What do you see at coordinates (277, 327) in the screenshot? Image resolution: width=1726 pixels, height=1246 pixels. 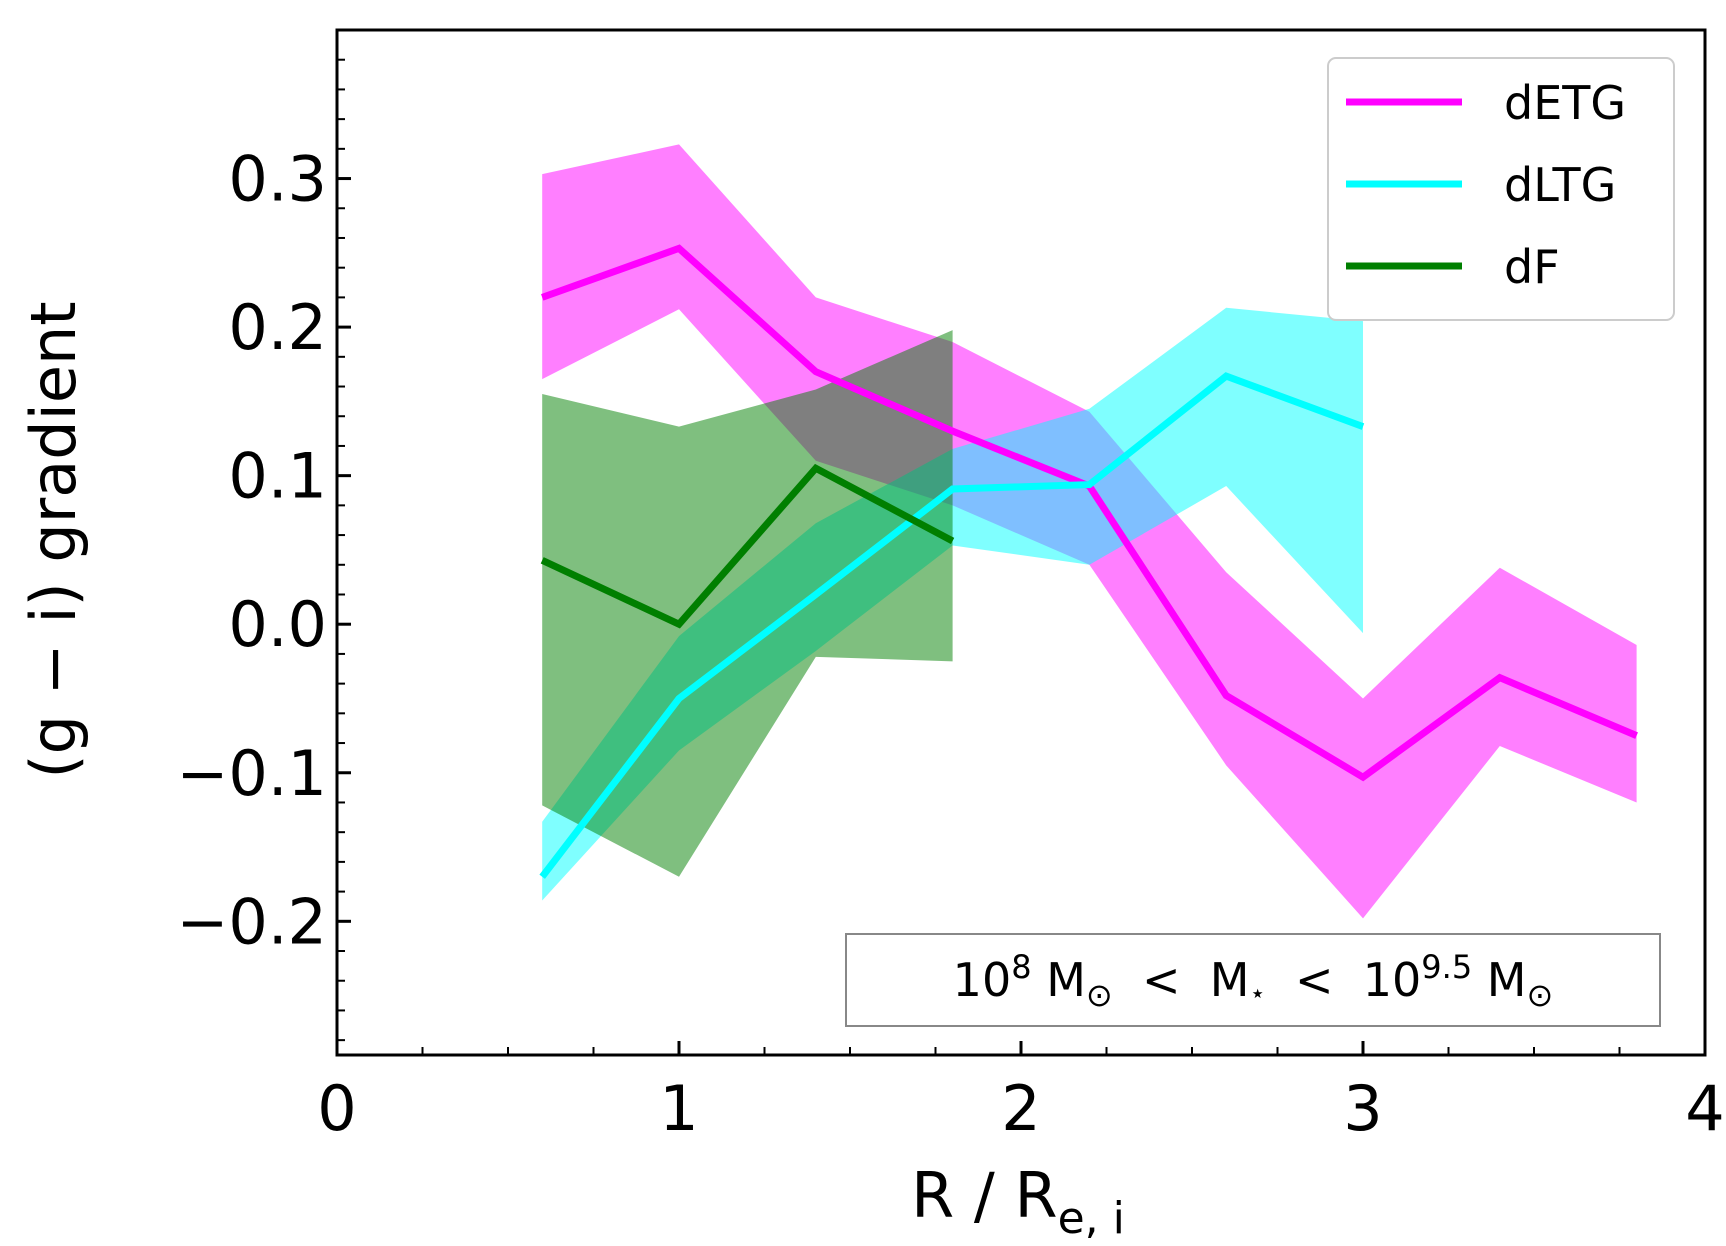 I see `y-tick-label: 0.2` at bounding box center [277, 327].